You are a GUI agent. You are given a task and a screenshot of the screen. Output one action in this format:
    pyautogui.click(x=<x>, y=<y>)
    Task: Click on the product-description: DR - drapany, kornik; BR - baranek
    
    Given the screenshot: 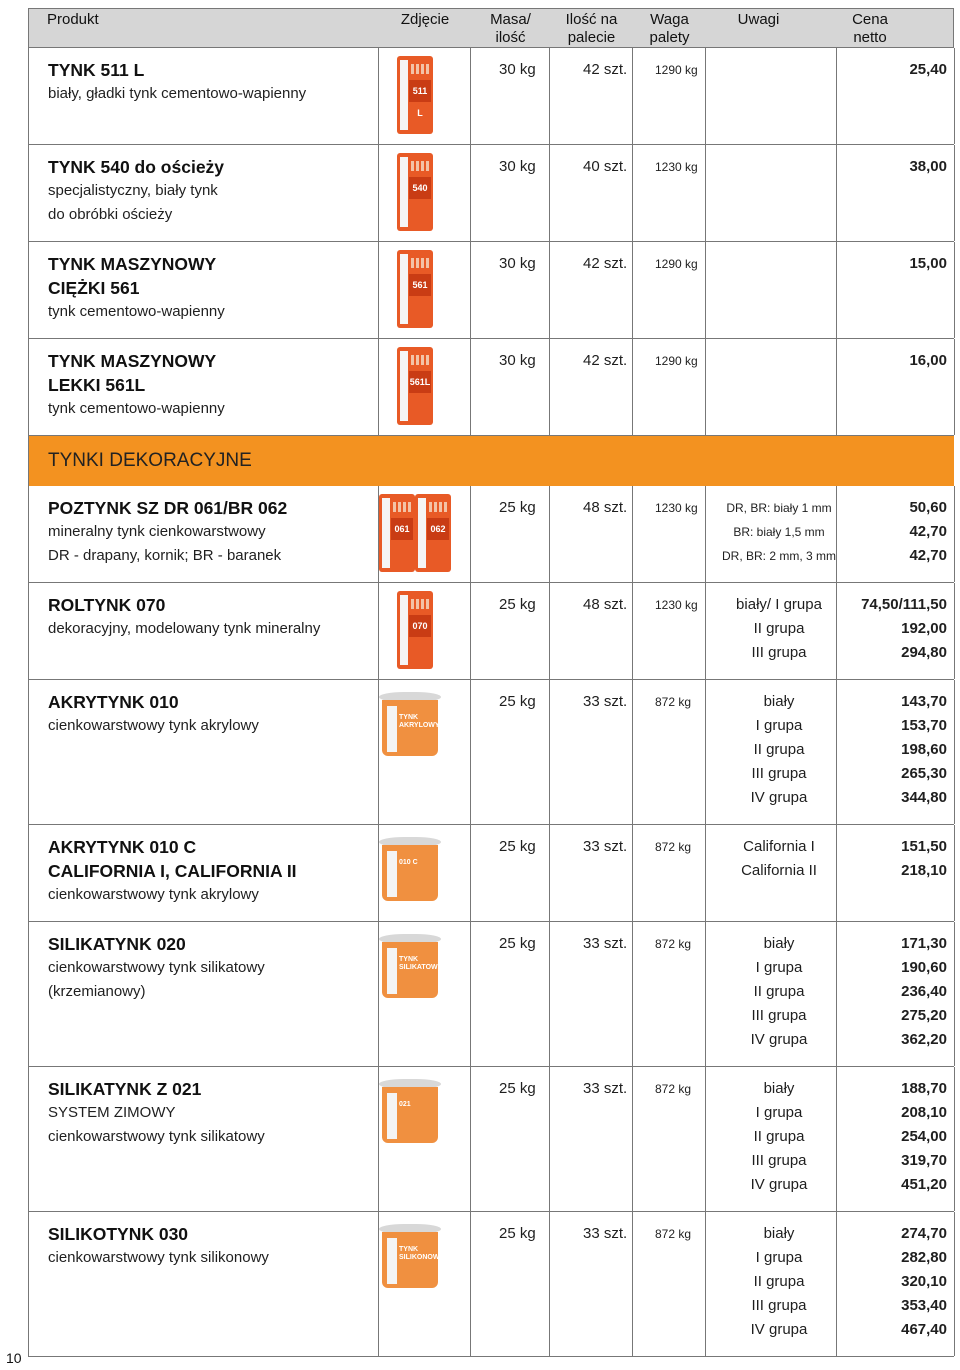 What is the action you would take?
    pyautogui.click(x=165, y=555)
    